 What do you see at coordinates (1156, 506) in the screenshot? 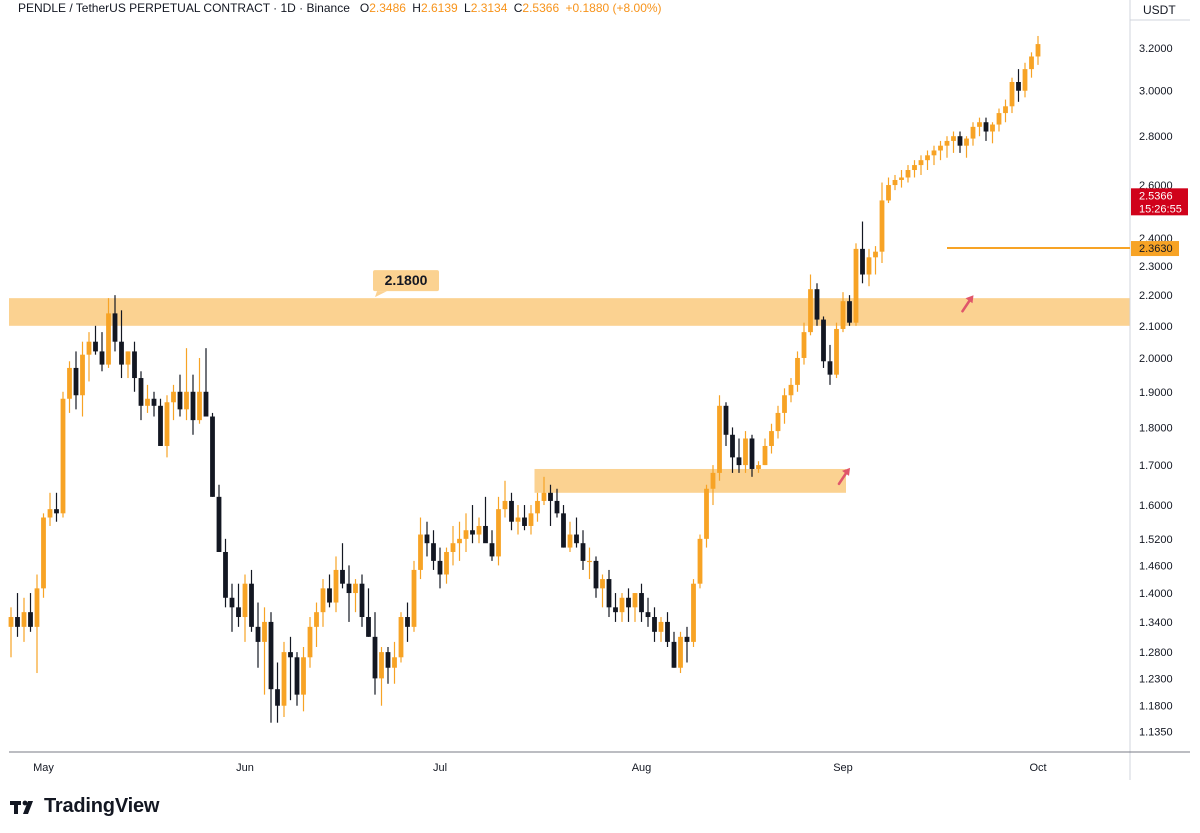
I see `price-tick-label: 1.6000` at bounding box center [1156, 506].